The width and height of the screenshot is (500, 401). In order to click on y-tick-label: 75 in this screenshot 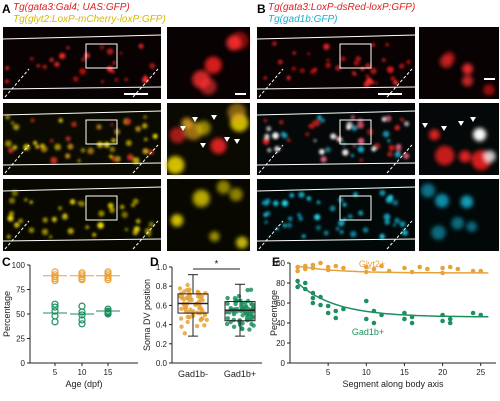, I will do `click(20, 290)`.